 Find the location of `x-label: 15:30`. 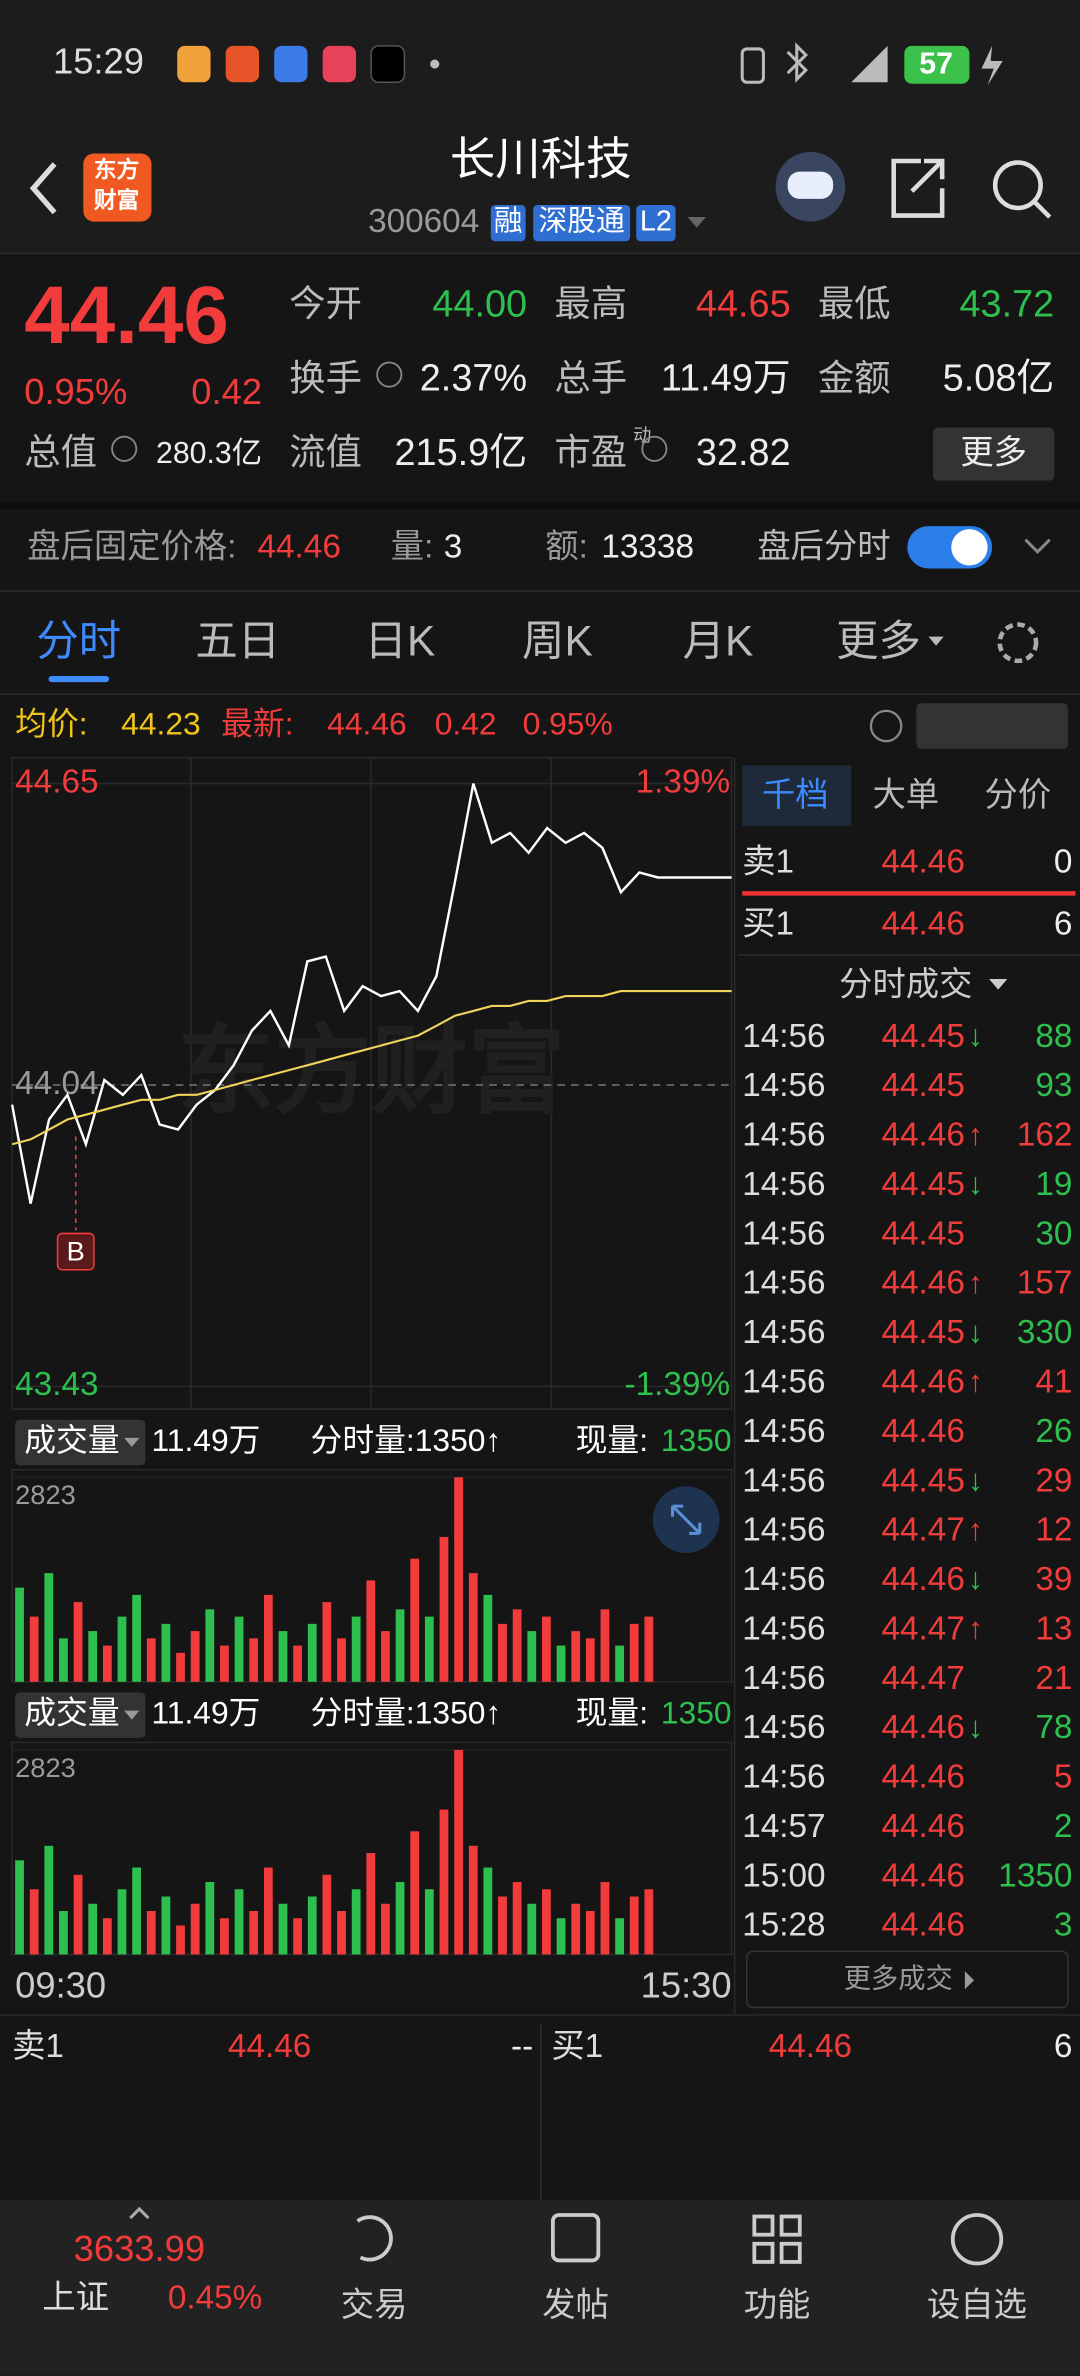

x-label: 15:30 is located at coordinates (686, 1984).